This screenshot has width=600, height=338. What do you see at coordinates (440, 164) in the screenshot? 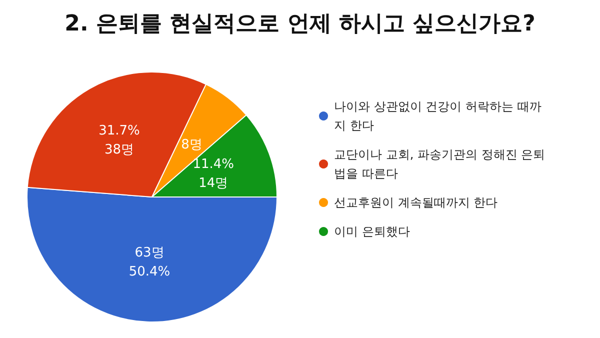
I see `legend-label: 교단이나 교회, 파송기관의 정해진 은퇴법을 따른다` at bounding box center [440, 164].